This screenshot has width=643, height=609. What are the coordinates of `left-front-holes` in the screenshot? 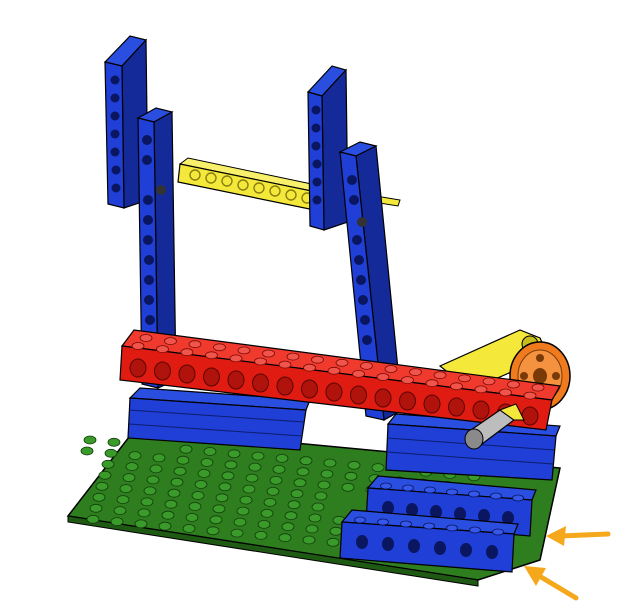 It's located at (154, 230).